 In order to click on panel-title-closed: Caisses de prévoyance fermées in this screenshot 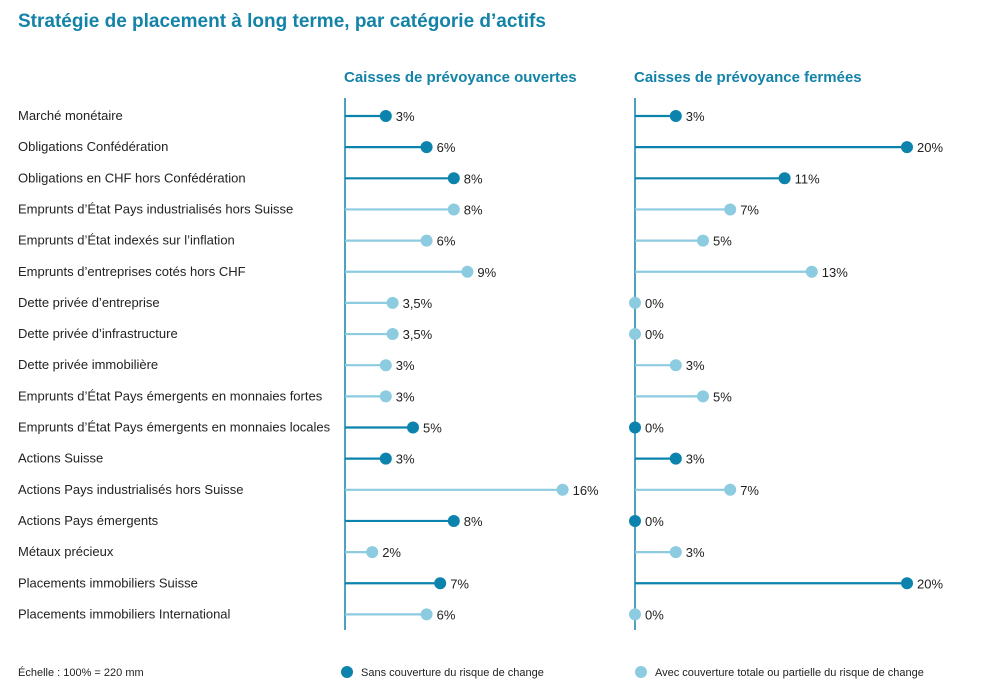, I will do `click(748, 77)`.